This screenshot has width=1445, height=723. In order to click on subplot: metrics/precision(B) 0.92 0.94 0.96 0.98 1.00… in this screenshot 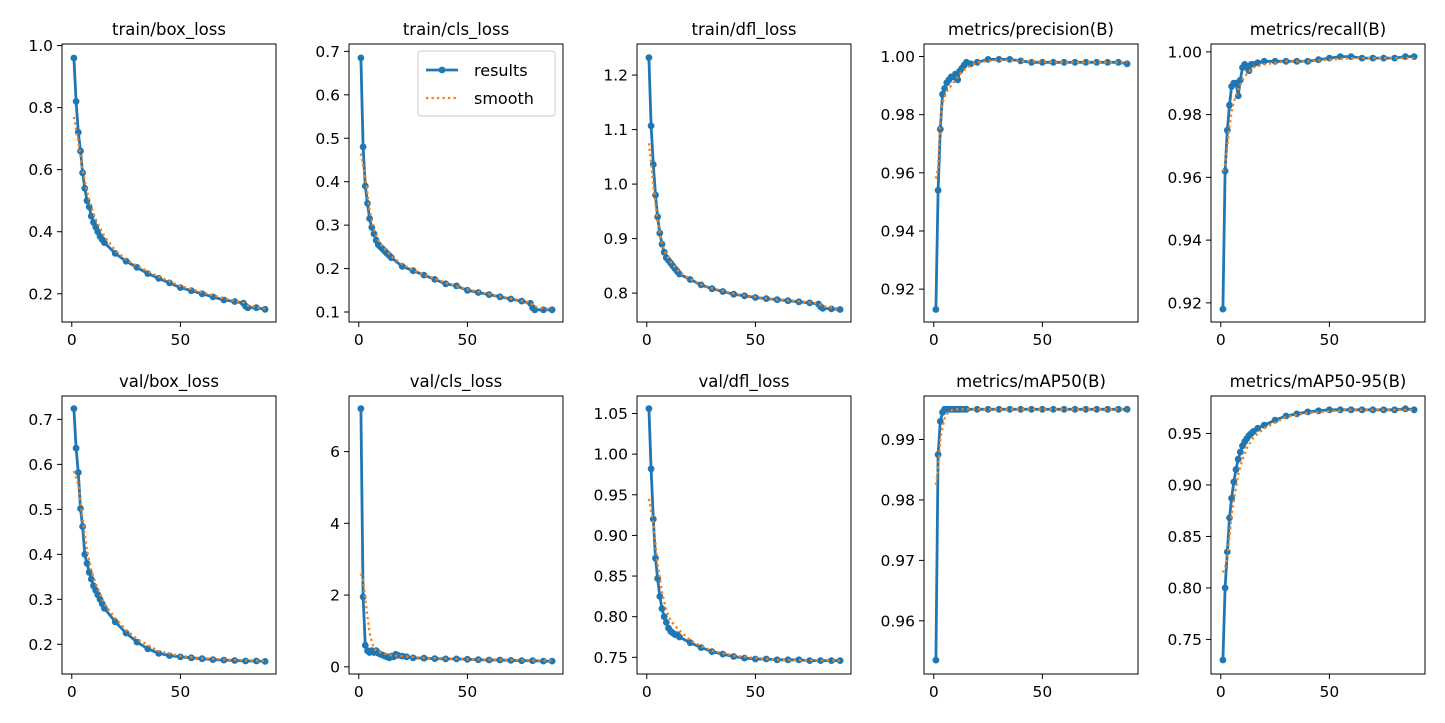, I will do `click(1009, 184)`.